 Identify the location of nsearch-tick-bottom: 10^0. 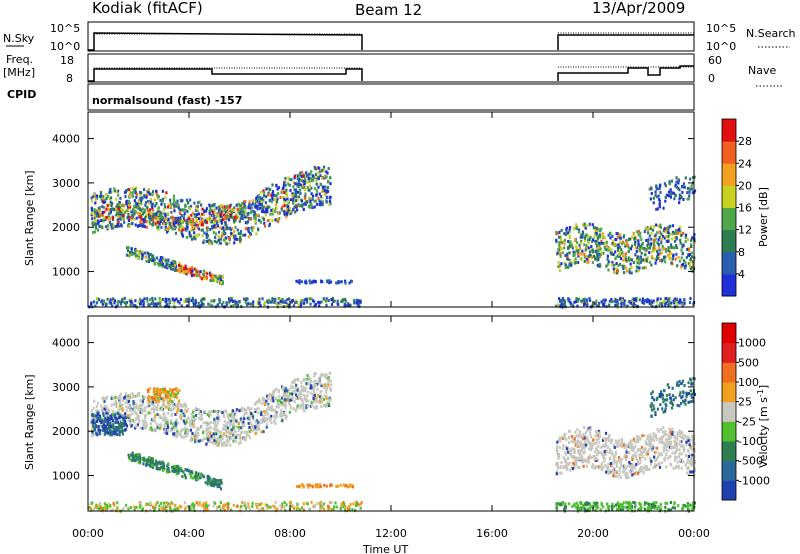
(721, 46).